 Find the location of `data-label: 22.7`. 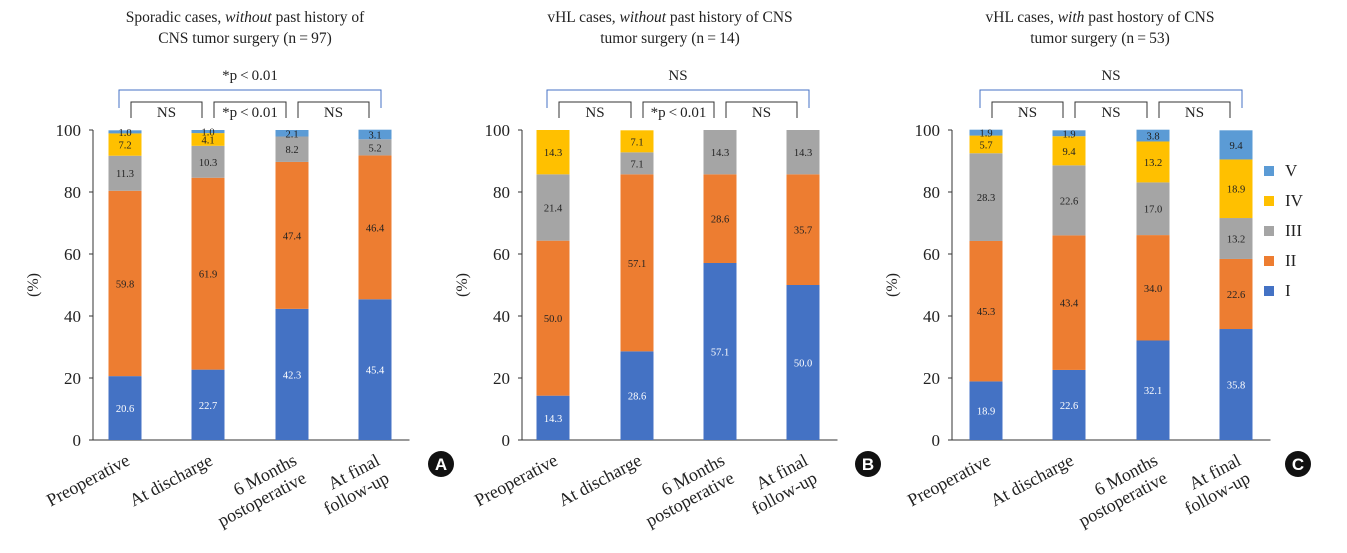

data-label: 22.7 is located at coordinates (208, 406).